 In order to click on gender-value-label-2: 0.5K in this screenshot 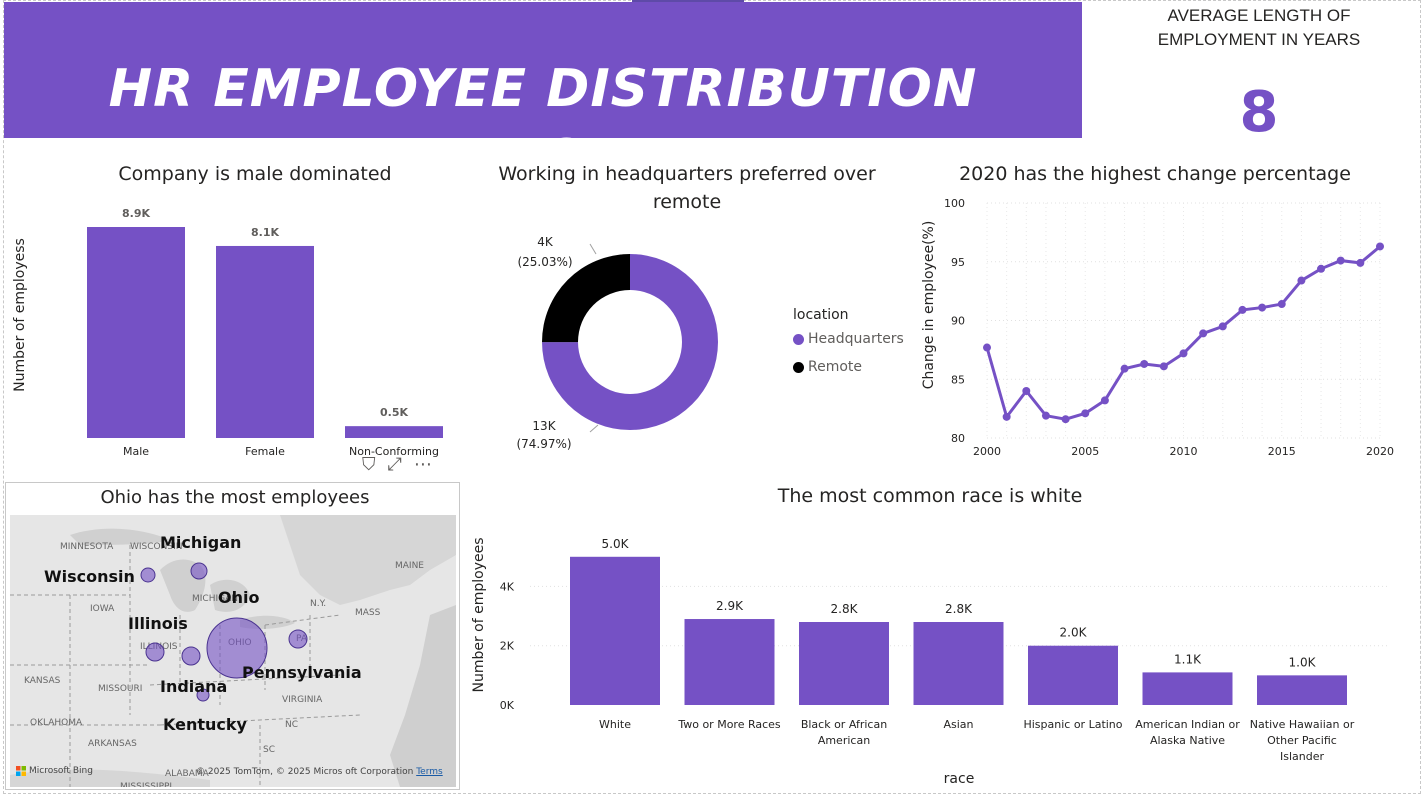, I will do `click(394, 412)`.